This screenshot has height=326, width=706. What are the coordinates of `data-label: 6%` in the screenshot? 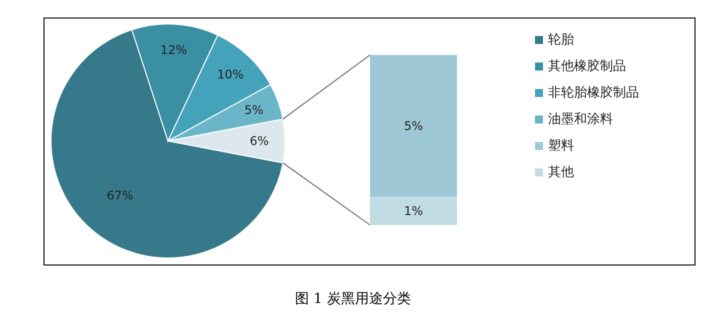 It's located at (259, 141).